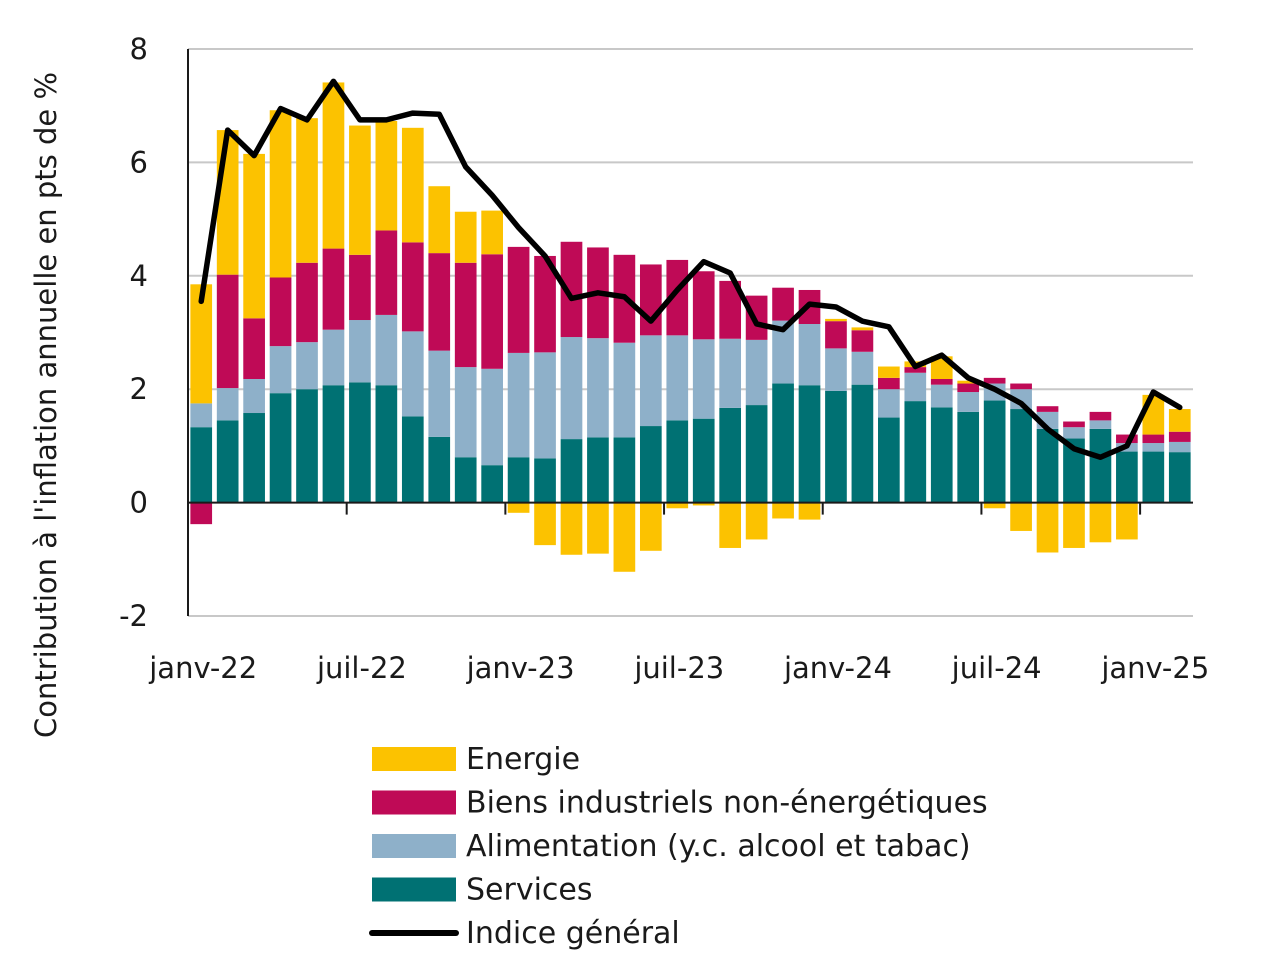 Image resolution: width=1280 pixels, height=959 pixels. I want to click on x-tick-label: juil-23, so click(678, 668).